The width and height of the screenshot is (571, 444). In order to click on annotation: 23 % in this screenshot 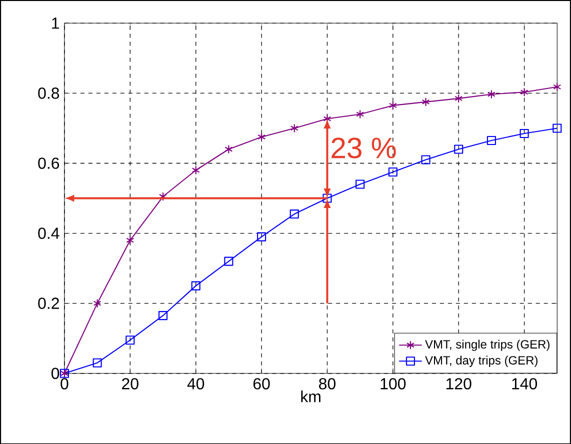, I will do `click(364, 147)`.